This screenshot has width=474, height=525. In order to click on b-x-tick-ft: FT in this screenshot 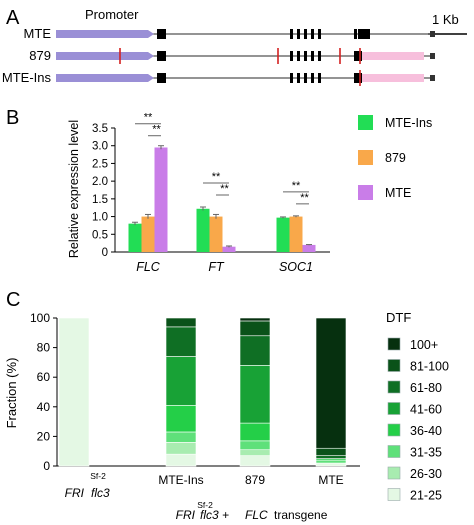, I will do `click(216, 267)`.